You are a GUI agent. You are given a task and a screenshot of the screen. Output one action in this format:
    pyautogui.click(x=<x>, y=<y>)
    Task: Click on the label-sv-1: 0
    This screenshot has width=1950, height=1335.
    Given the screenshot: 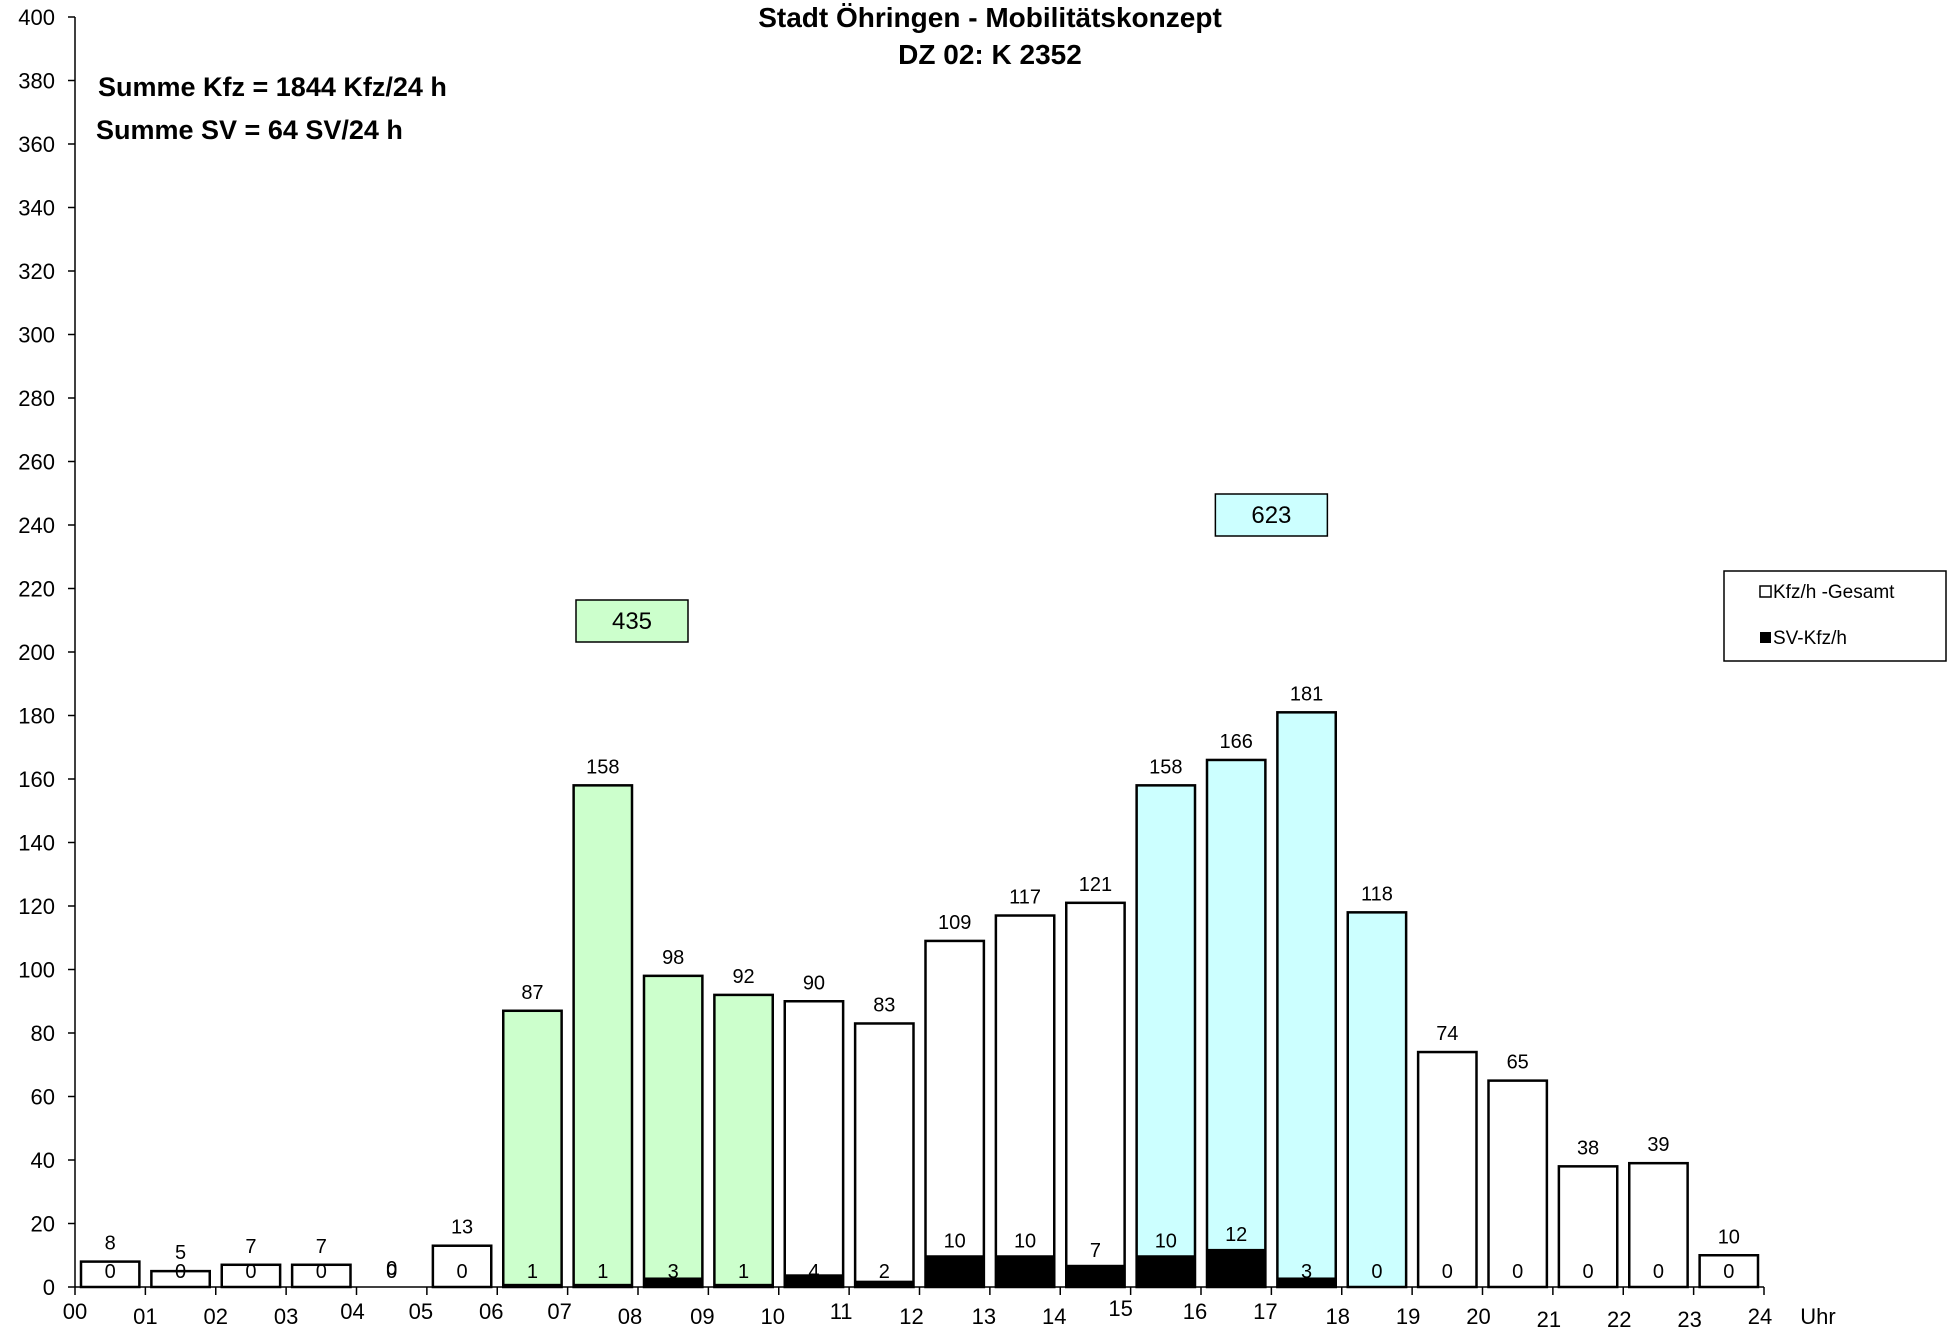 What is the action you would take?
    pyautogui.click(x=180, y=1272)
    